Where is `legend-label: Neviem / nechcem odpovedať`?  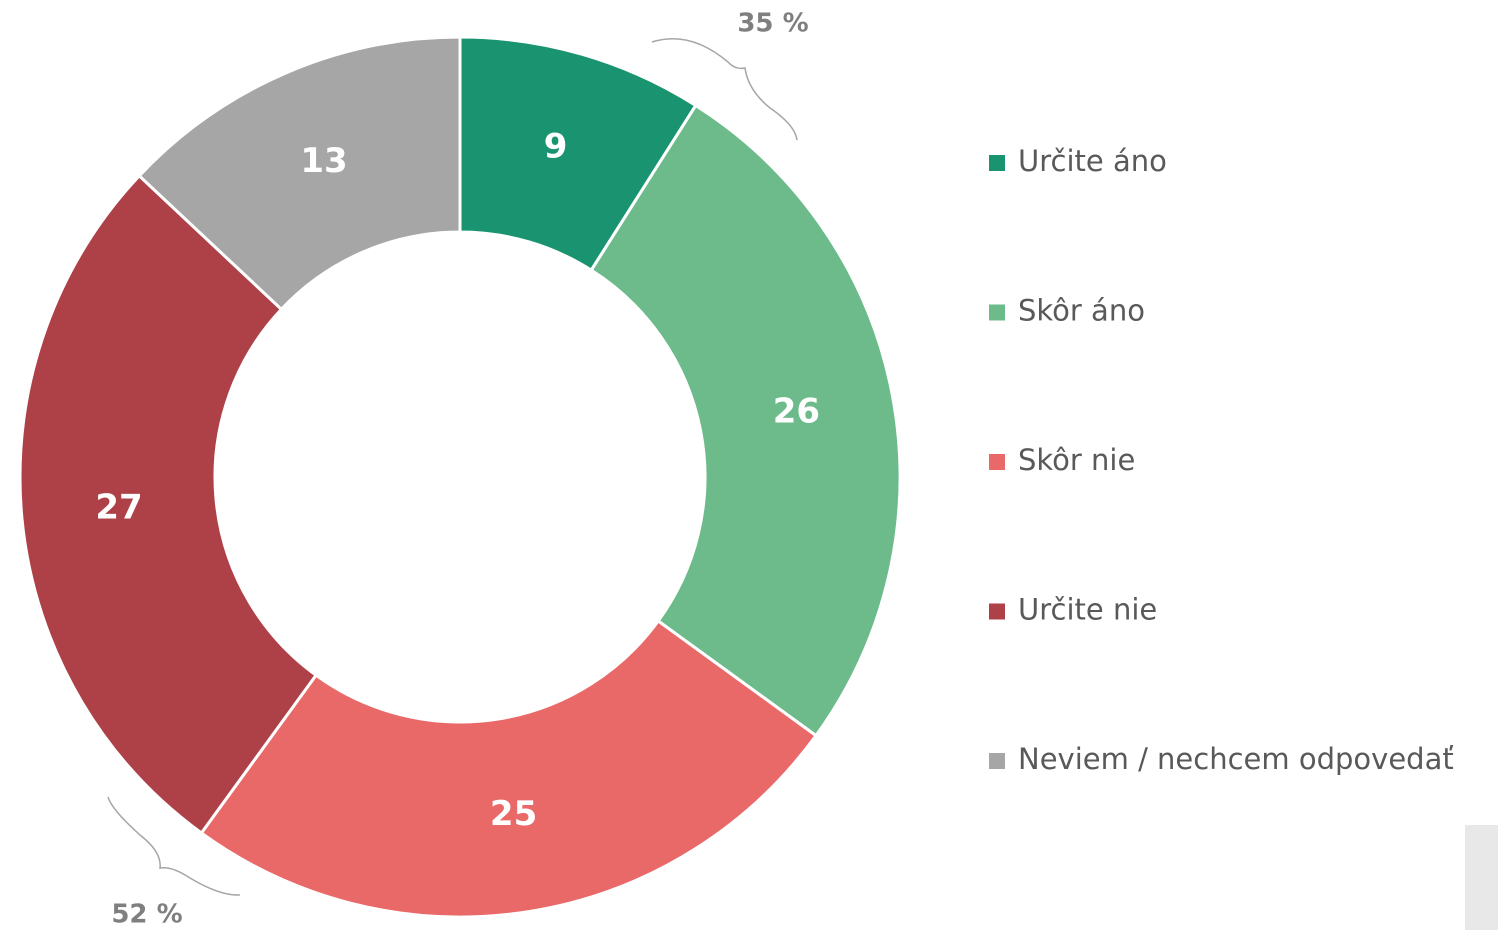
legend-label: Neviem / nechcem odpovedať is located at coordinates (1236, 759).